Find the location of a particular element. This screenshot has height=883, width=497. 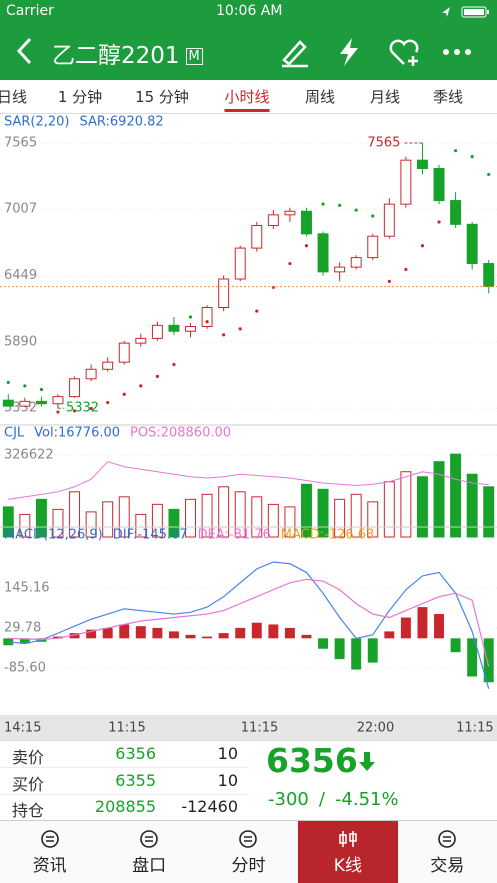

y-tick-label: 145.16 is located at coordinates (27, 587).